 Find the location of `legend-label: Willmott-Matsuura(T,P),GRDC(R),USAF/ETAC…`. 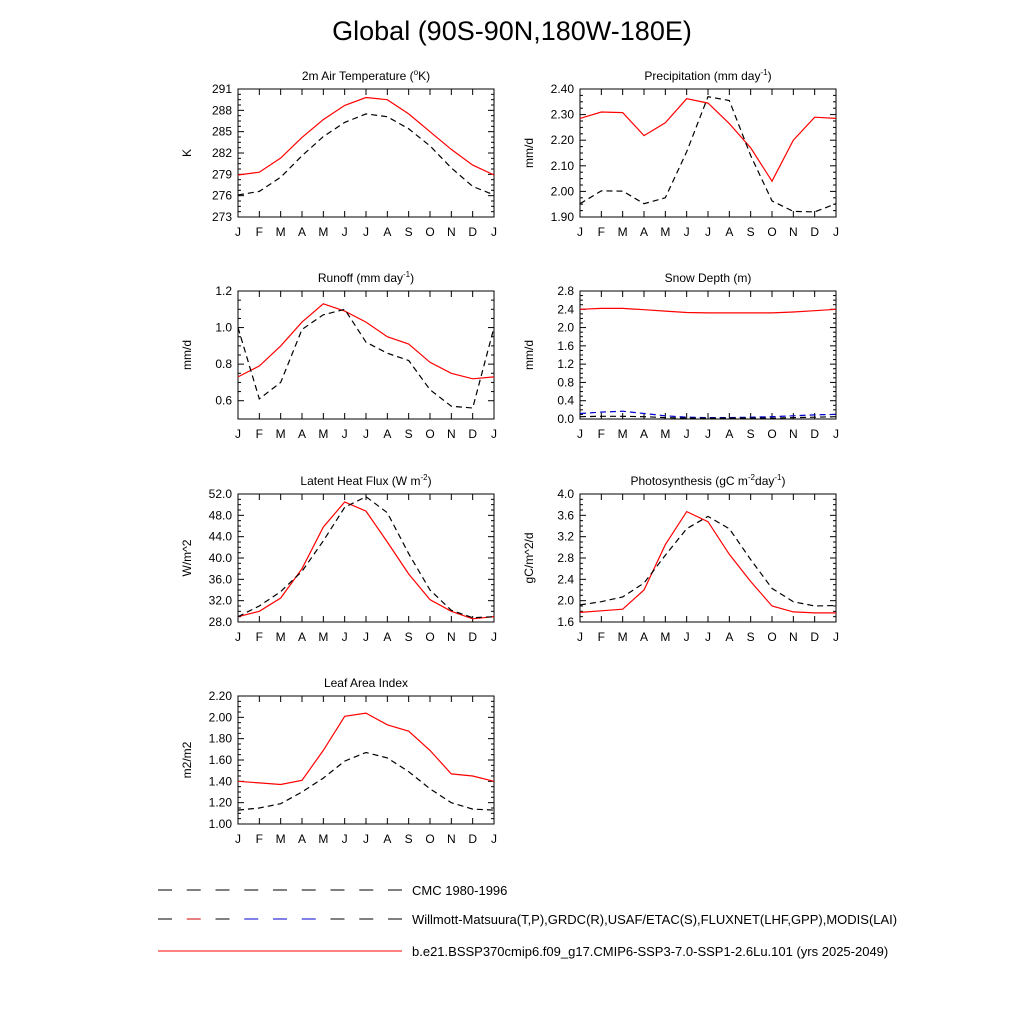

legend-label: Willmott-Matsuura(T,P),GRDC(R),USAF/ETAC… is located at coordinates (654, 919).